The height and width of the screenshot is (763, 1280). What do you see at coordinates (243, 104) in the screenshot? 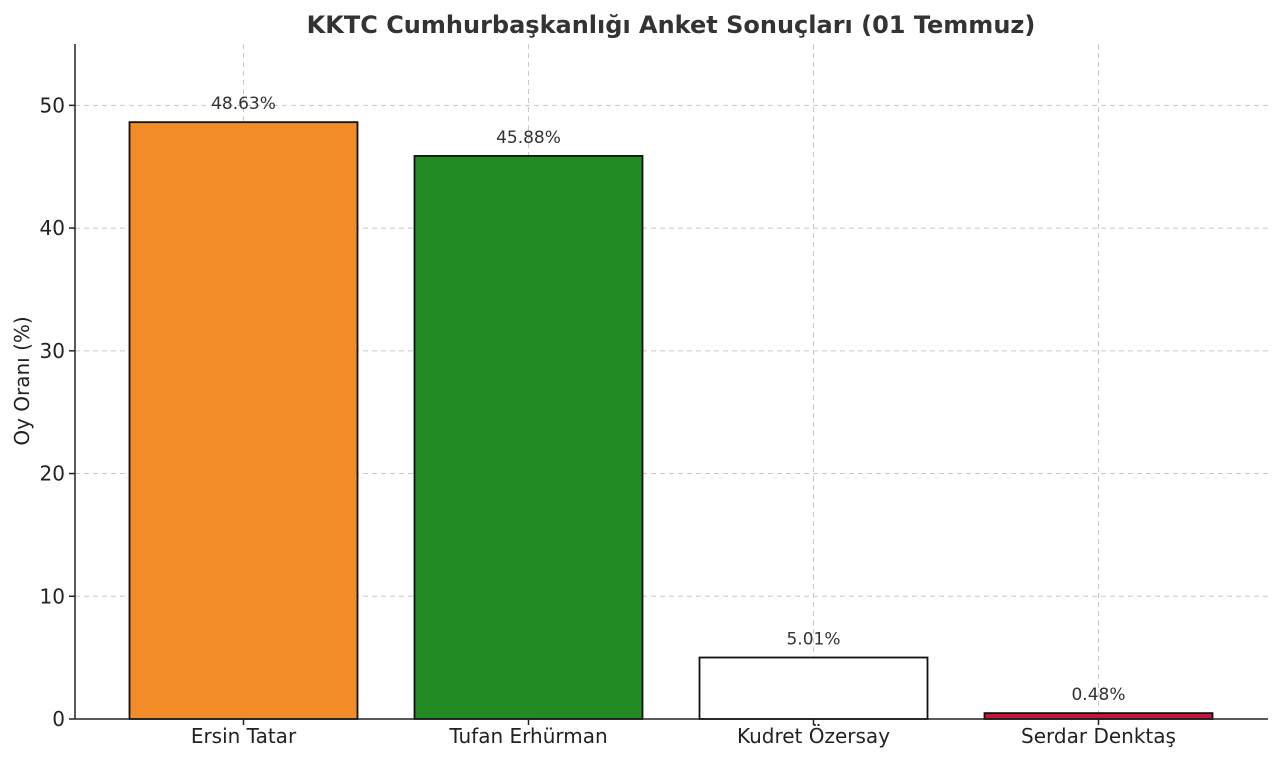
I see `bar-value-label: 48.63%` at bounding box center [243, 104].